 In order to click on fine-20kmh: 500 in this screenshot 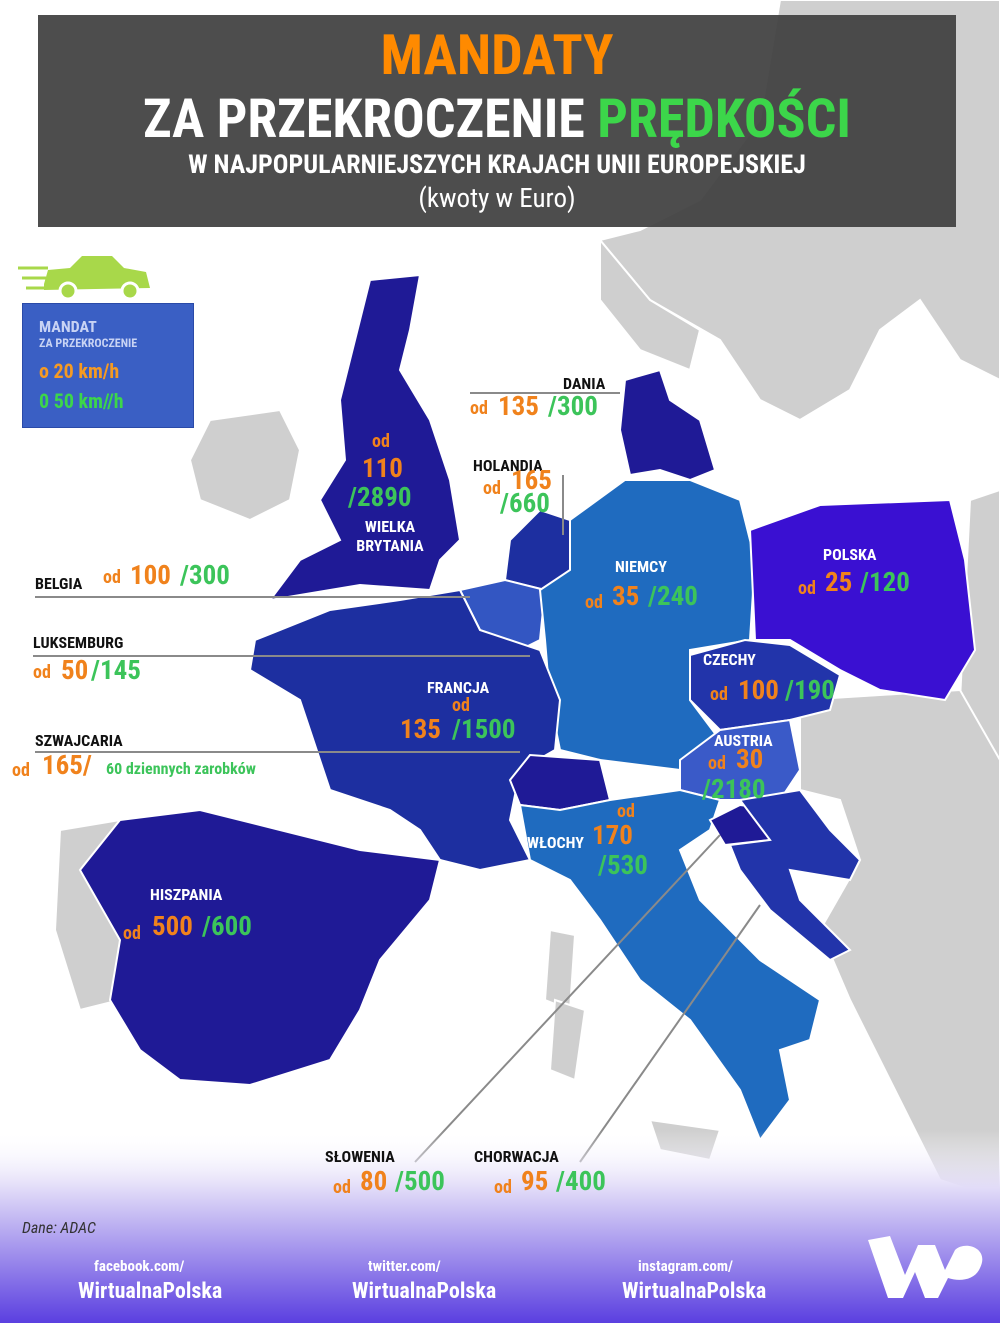, I will do `click(172, 926)`.